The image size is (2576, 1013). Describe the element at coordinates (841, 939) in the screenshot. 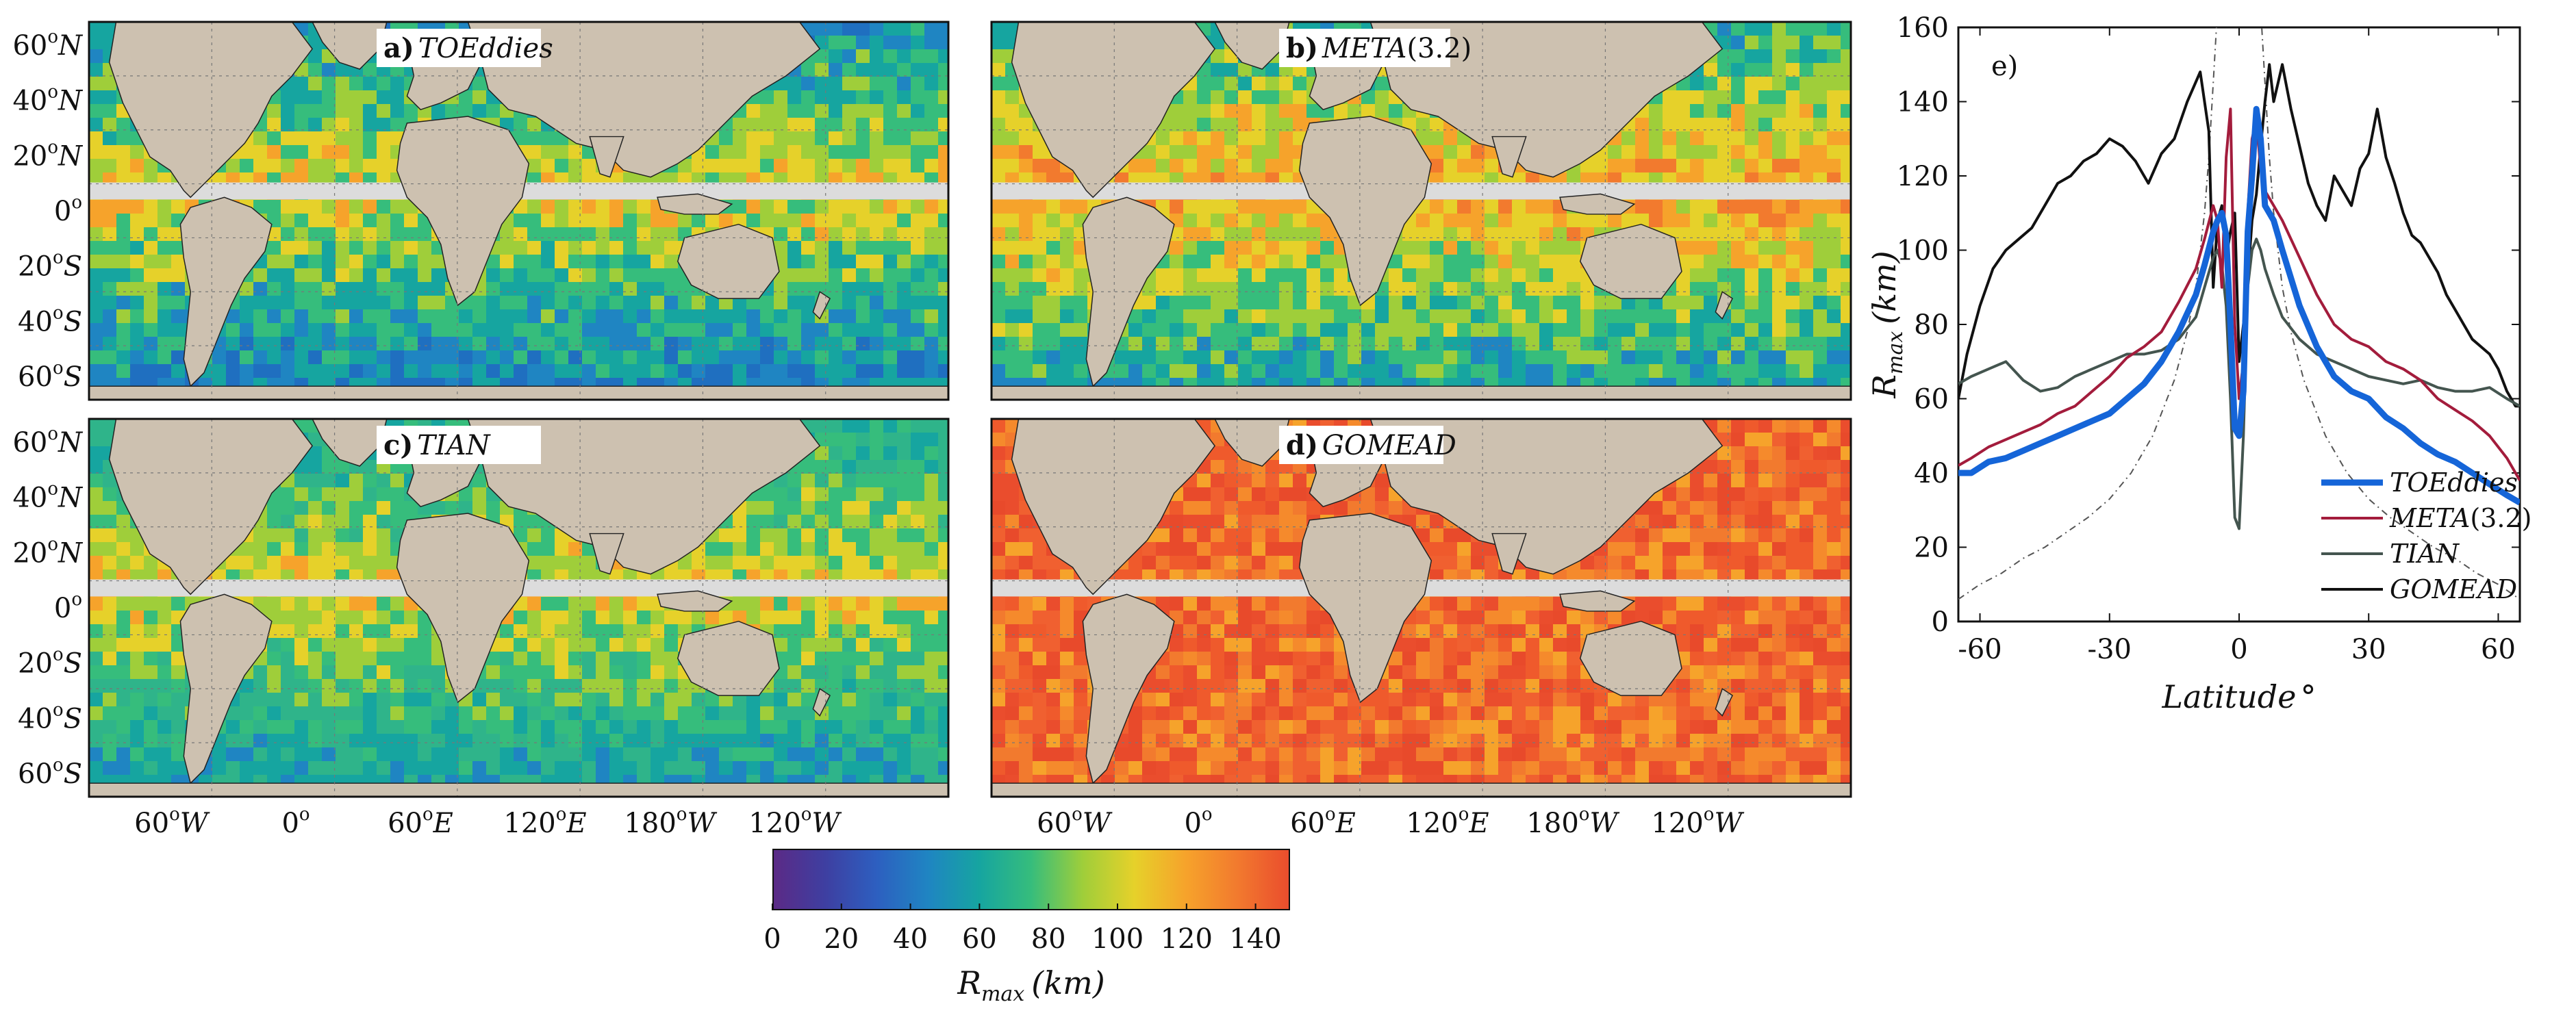

I see `colorbar-tick-label: 20` at that location.